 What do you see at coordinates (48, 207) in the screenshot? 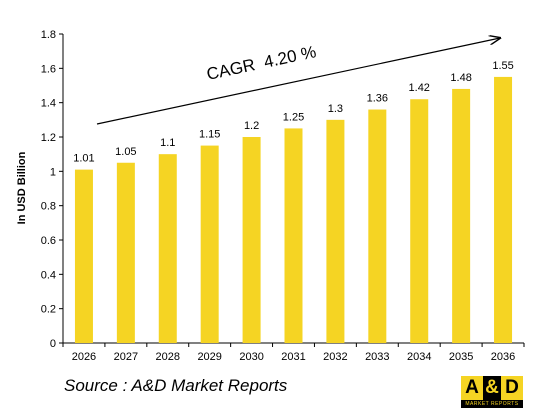
I see `y-tick-label: 0.8` at bounding box center [48, 207].